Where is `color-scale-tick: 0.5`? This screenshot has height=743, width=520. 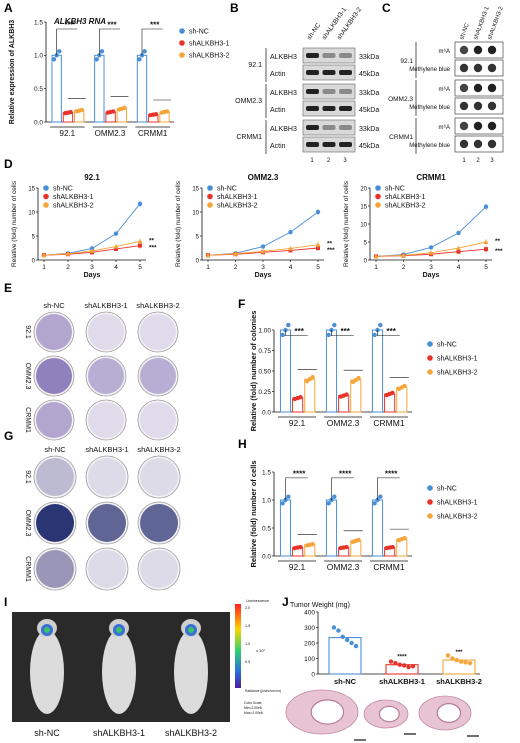
color-scale-tick: 0.5 is located at coordinates (247, 662).